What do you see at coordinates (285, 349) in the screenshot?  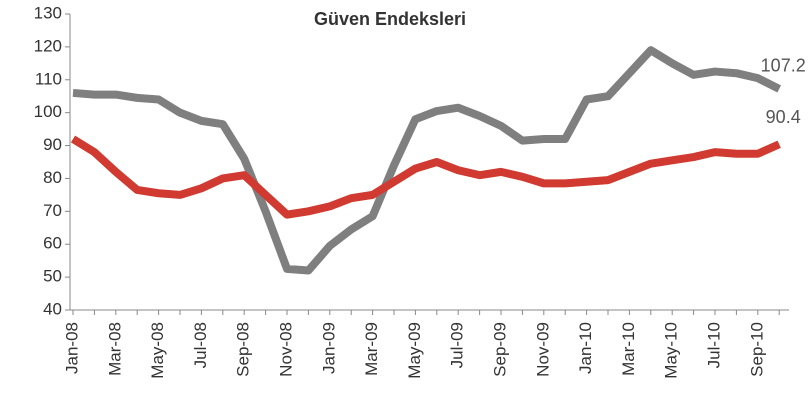 I see `x-tick-label: Nov-08` at bounding box center [285, 349].